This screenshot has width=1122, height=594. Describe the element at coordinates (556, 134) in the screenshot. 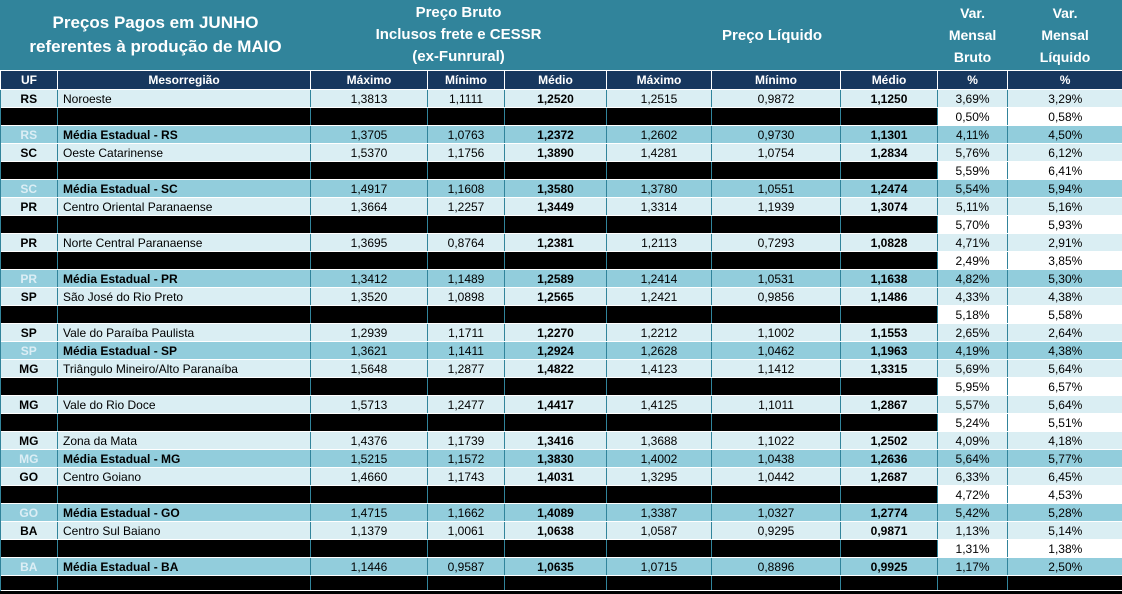

I see `value-cell-bruto: 1,2372` at that location.